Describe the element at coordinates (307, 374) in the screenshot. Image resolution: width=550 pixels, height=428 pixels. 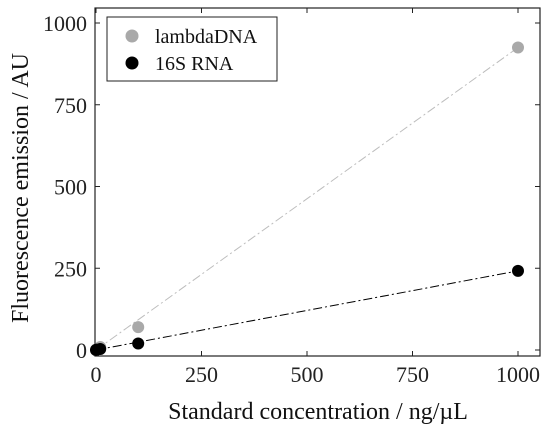
I see `x-tick-label: 500` at that location.